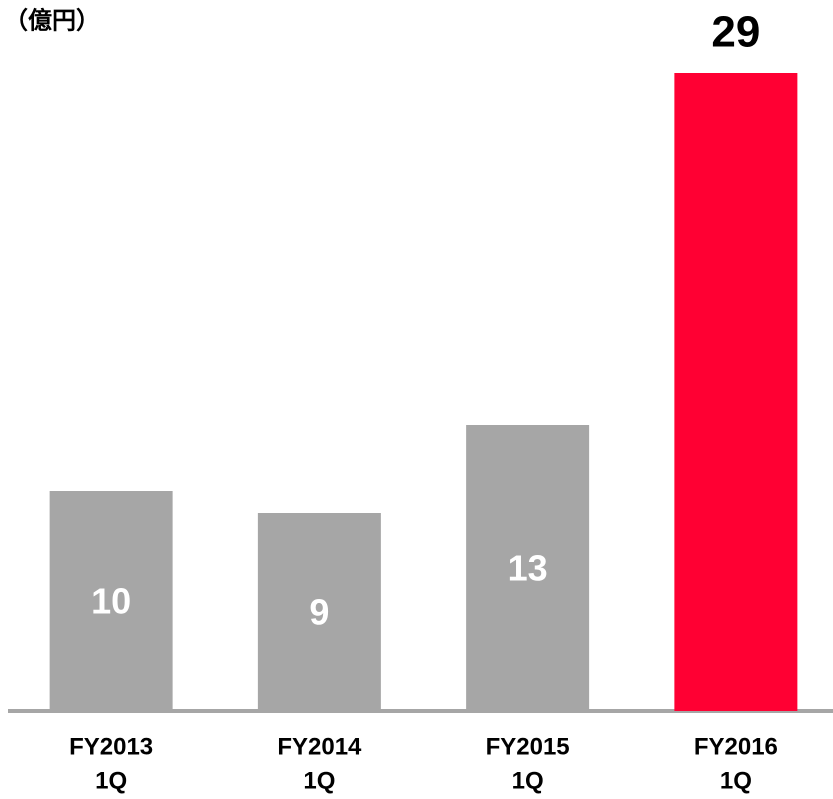 Image resolution: width=833 pixels, height=799 pixels. I want to click on x-tick-label: FY2013, so click(111, 746).